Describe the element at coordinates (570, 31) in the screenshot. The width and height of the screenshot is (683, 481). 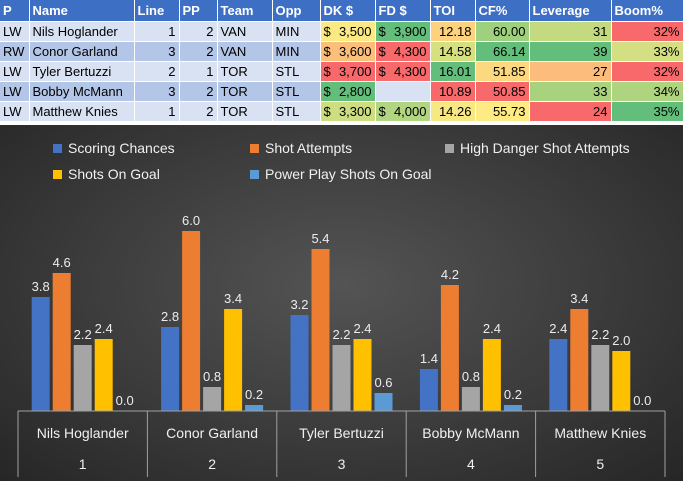
I see `cell-leverage: 31` at that location.